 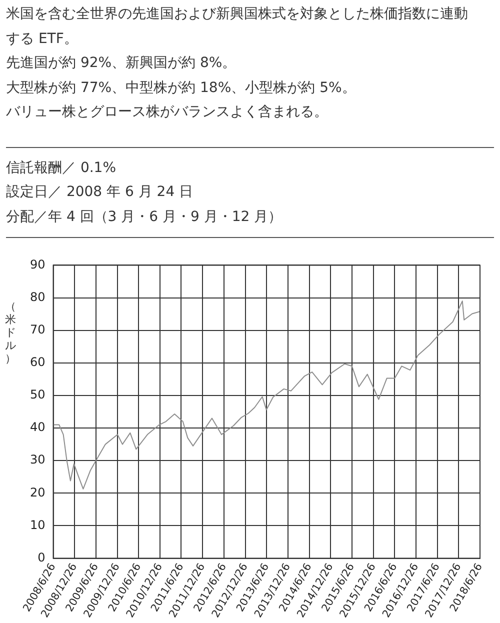 What do you see at coordinates (237, 26) in the screenshot?
I see `text: 米国を含む全世界の先進国および新興国株式を対象とした株価指数に連動する ETF。` at bounding box center [237, 26].